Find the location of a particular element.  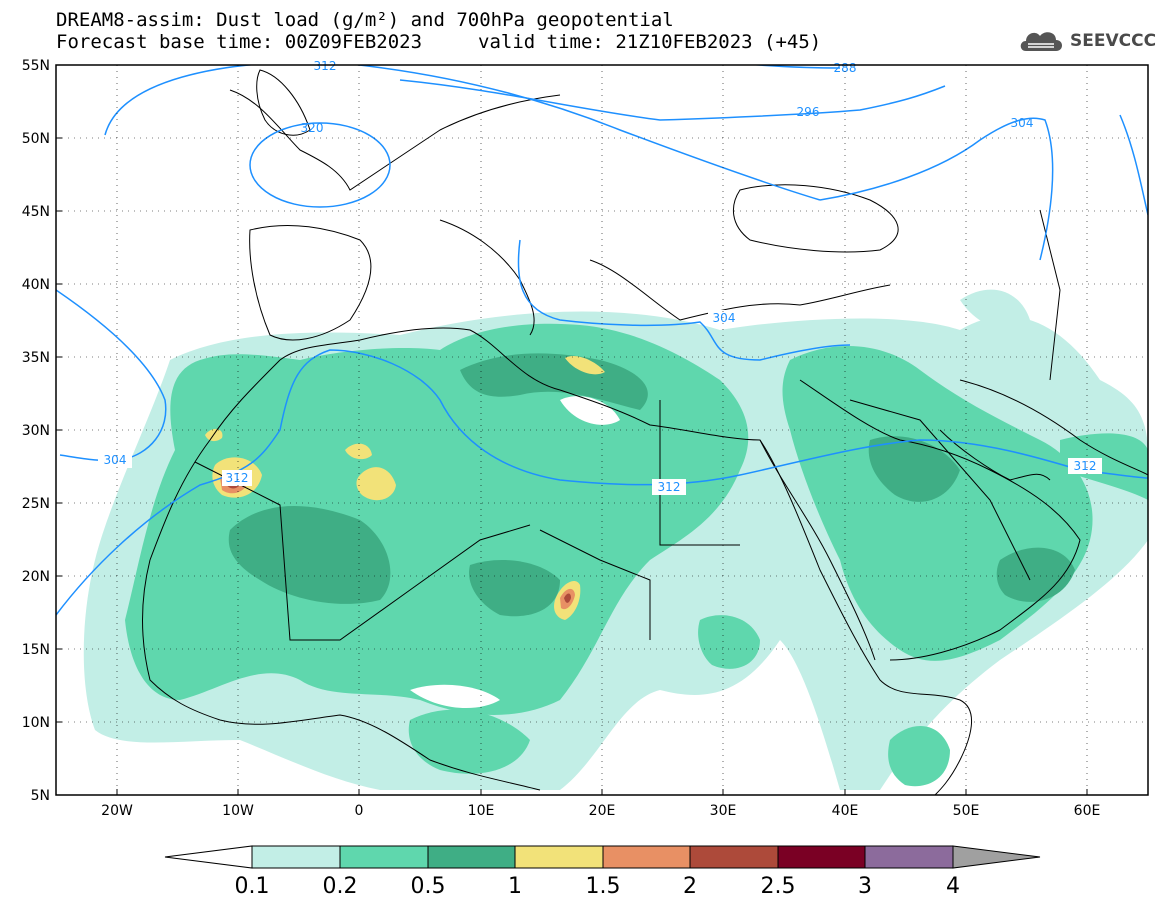

black-sea-coast is located at coordinates (815, 218).